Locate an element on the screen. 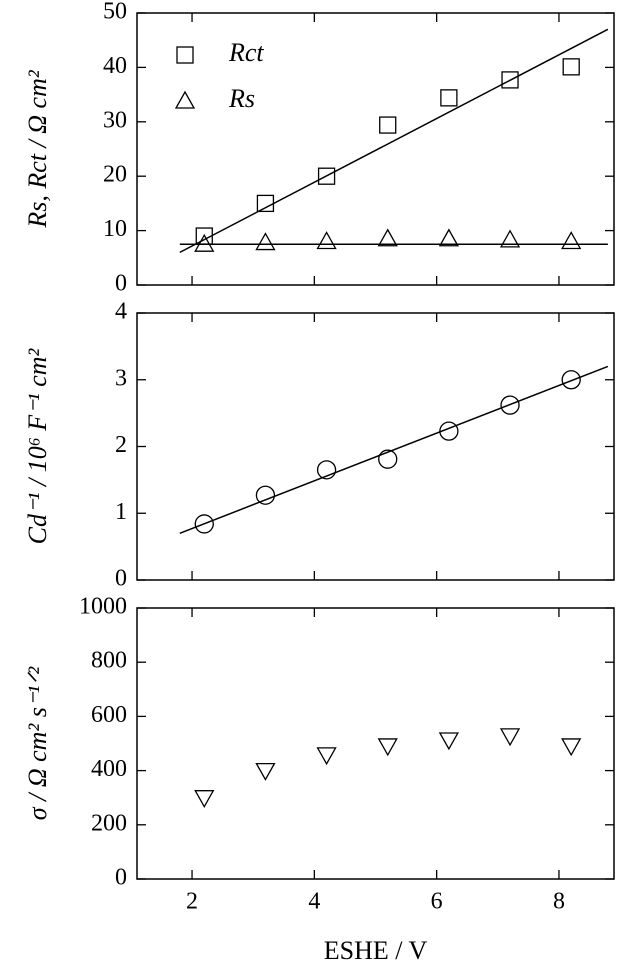 Image resolution: width=623 pixels, height=977 pixels. y-tick-label: 600 is located at coordinates (109, 715).